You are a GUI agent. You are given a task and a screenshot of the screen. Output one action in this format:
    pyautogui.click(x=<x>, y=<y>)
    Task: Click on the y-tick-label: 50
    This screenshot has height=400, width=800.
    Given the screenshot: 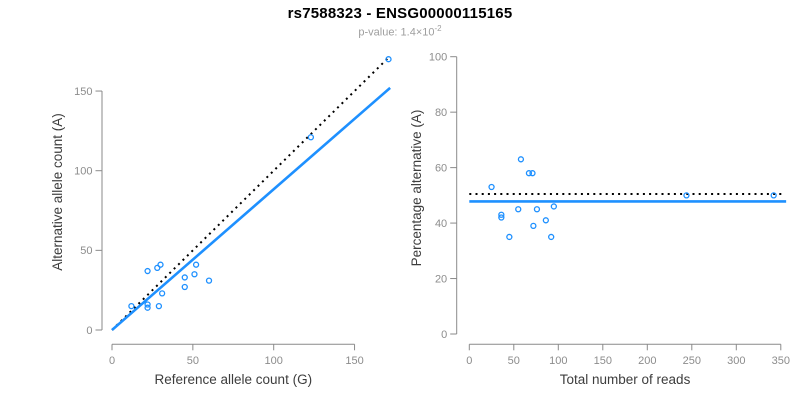 What is the action you would take?
    pyautogui.click(x=86, y=251)
    